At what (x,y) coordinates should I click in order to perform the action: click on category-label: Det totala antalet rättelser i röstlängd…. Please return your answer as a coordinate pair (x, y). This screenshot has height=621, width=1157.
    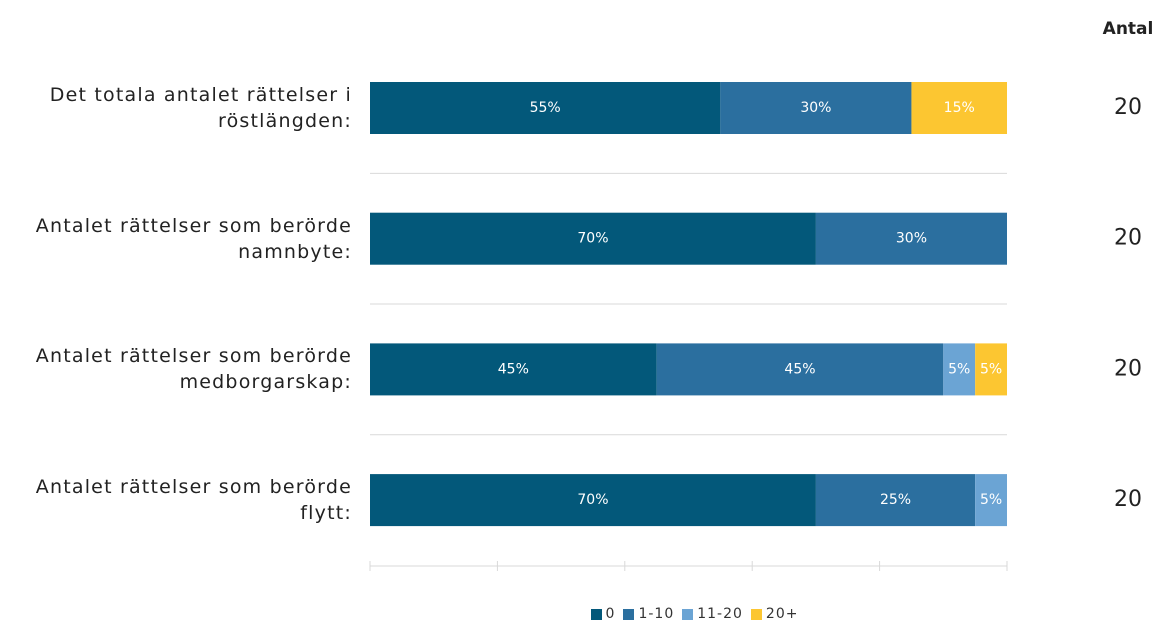
    Looking at the image, I should click on (200, 108).